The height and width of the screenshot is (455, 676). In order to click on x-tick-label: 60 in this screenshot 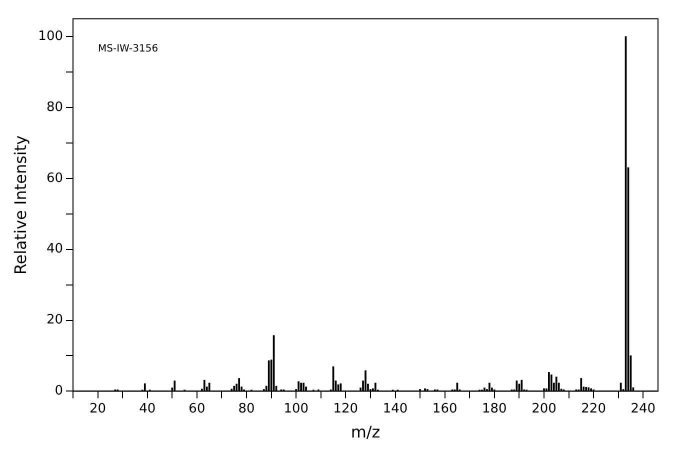, I will do `click(197, 408)`.